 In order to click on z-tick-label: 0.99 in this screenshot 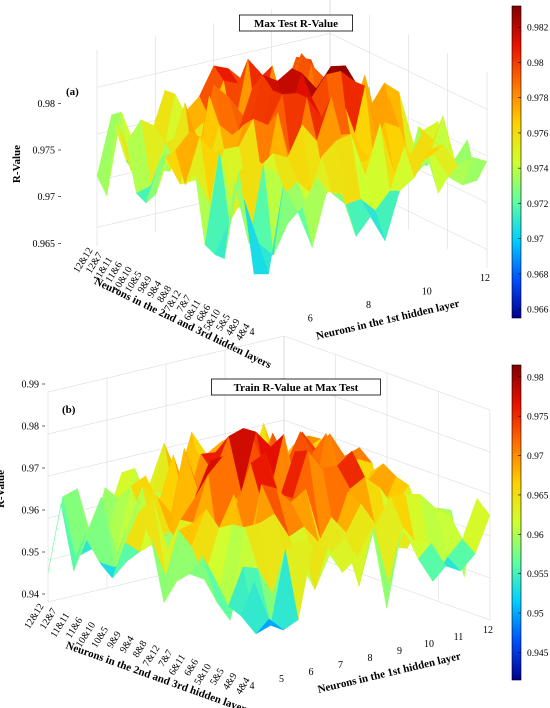, I will do `click(31, 385)`.